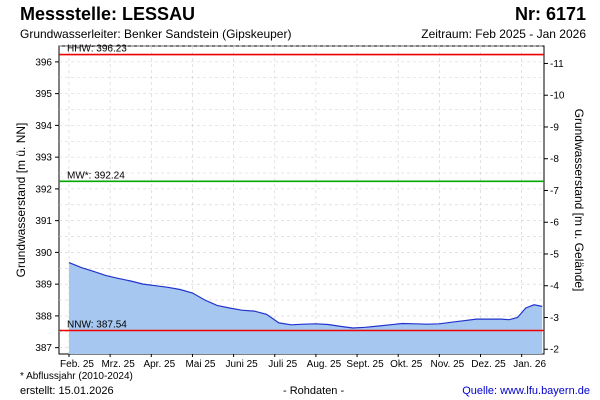 The image size is (600, 400). Describe the element at coordinates (554, 159) in the screenshot. I see `y-tick-label-right: -8` at that location.